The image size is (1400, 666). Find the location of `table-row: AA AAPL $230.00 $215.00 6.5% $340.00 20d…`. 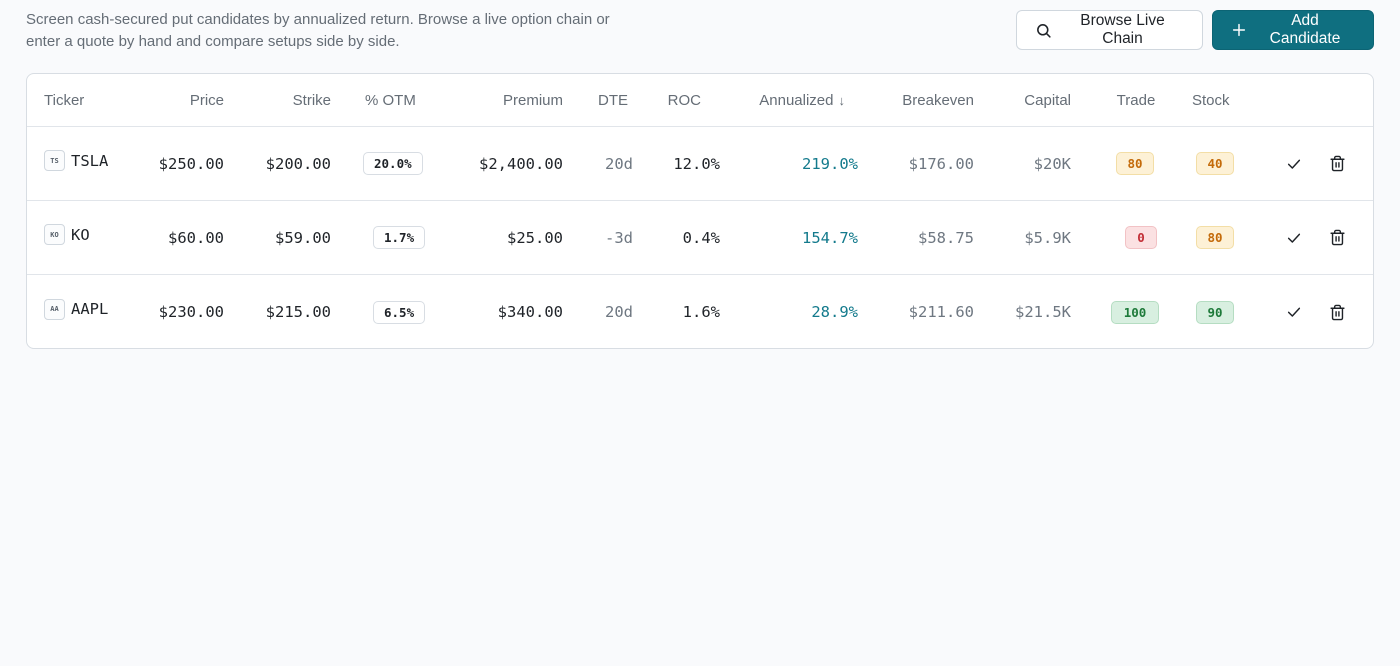

table-row: AA AAPL $230.00 $215.00 6.5% $340.00 20d… is located at coordinates (700, 311).